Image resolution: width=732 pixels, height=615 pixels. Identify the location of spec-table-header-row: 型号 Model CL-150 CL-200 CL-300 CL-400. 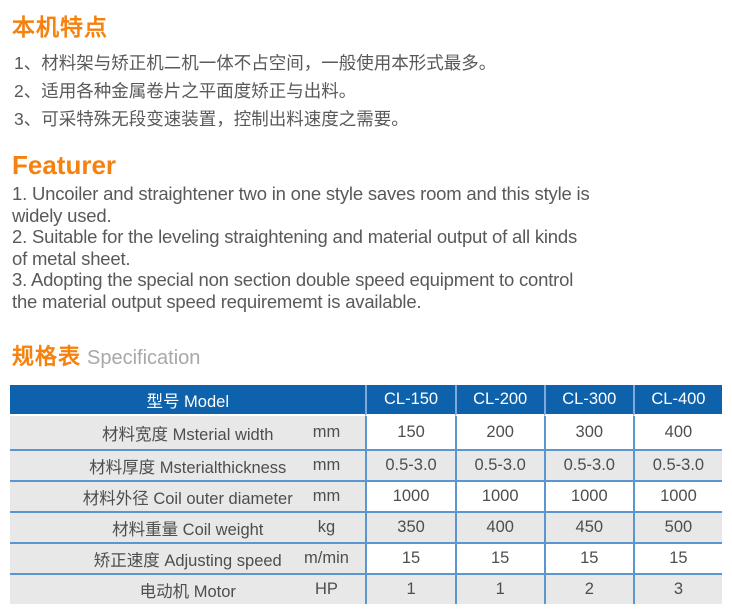
(366, 400).